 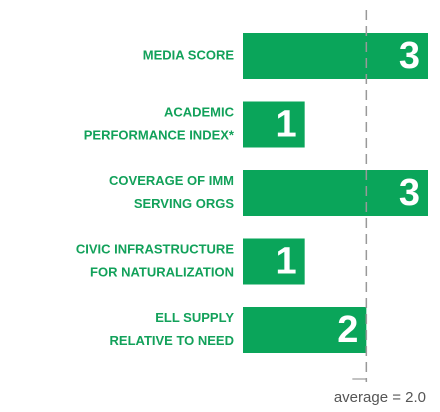 I want to click on category-label: SERVING ORGS, so click(x=184, y=203).